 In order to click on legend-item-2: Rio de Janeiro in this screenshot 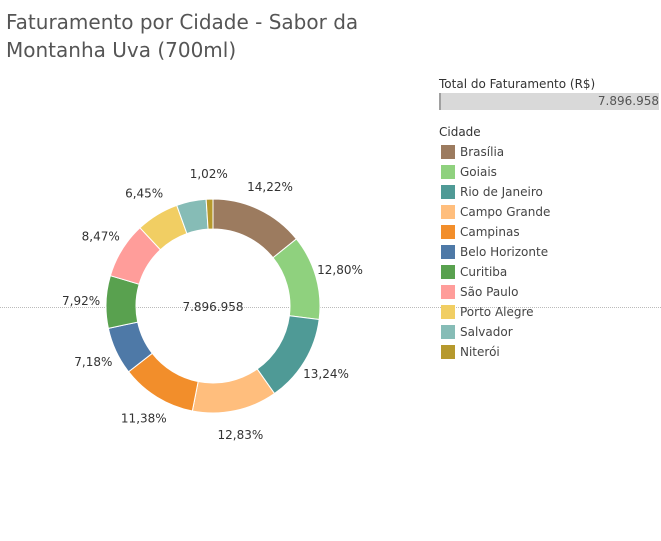, I will do `click(549, 192)`.